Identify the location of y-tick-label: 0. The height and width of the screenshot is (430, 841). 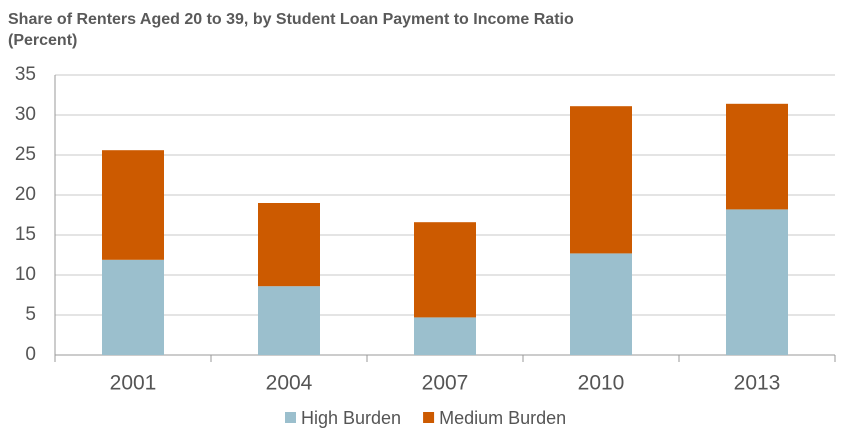
(30, 354).